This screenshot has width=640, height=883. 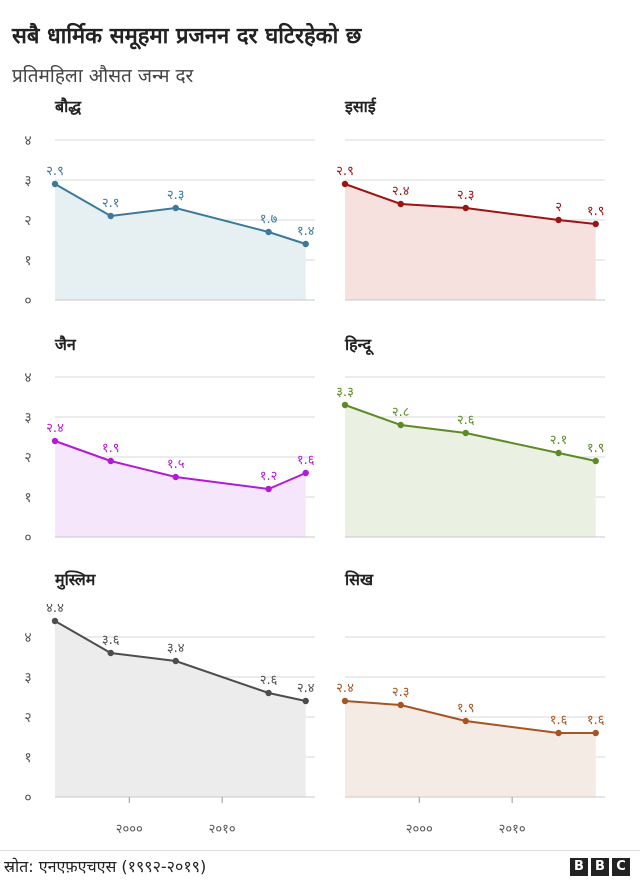 What do you see at coordinates (559, 720) in the screenshot?
I see `panel-6-data-label-4: १.६` at bounding box center [559, 720].